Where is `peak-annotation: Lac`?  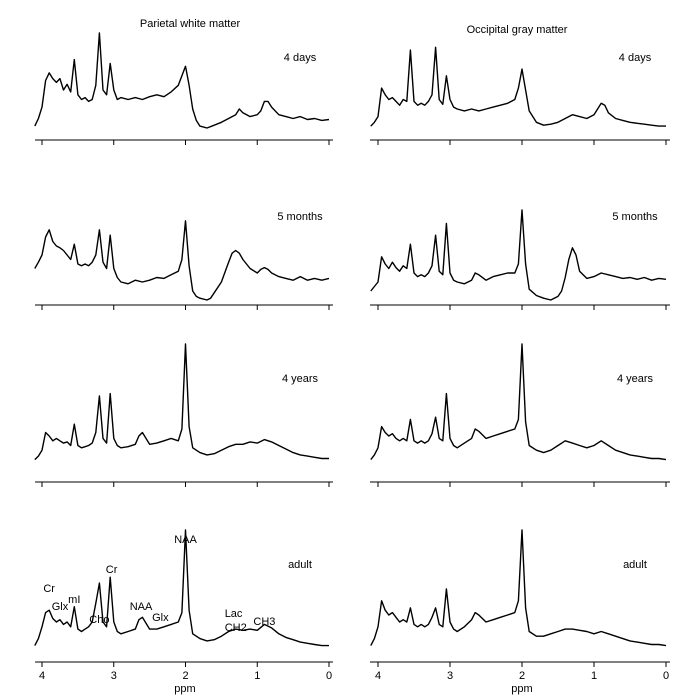 peak-annotation: Lac is located at coordinates (234, 614).